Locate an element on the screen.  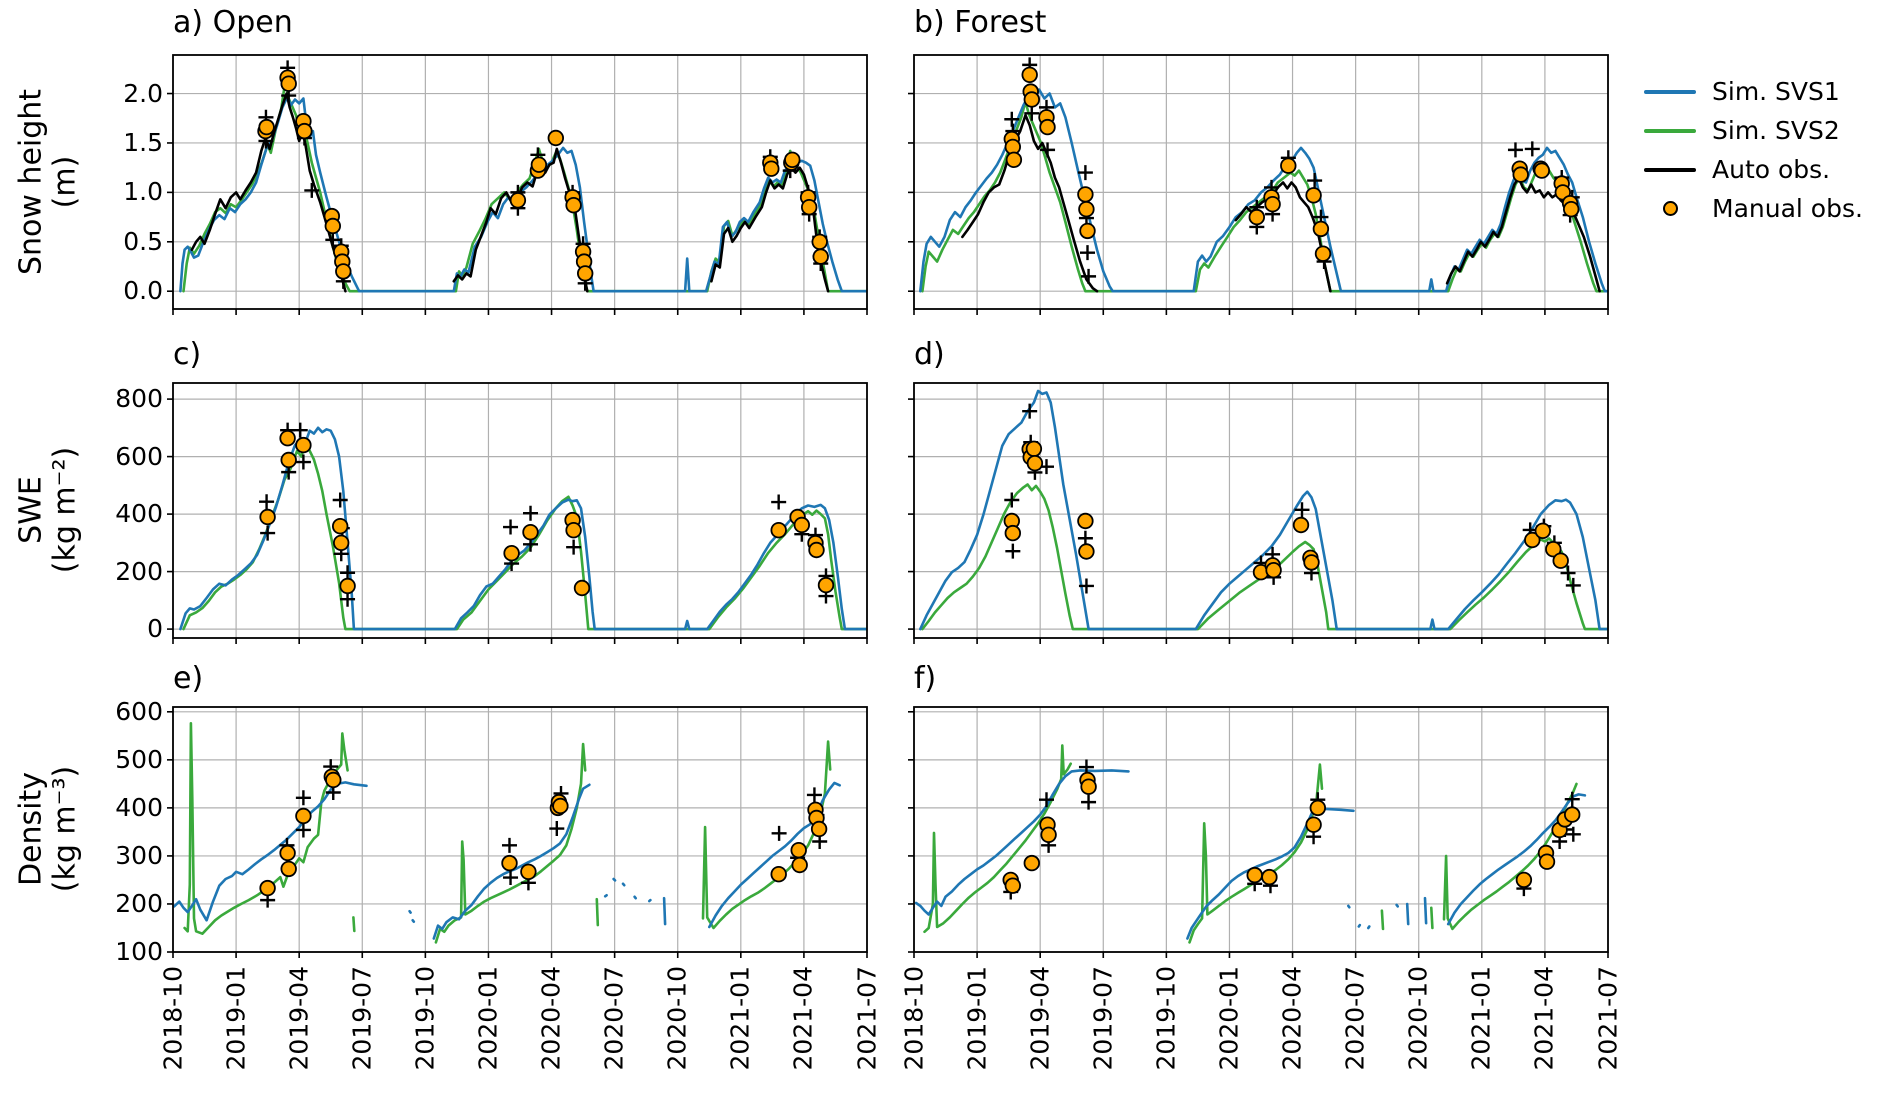
panel-a is located at coordinates (517, 184).